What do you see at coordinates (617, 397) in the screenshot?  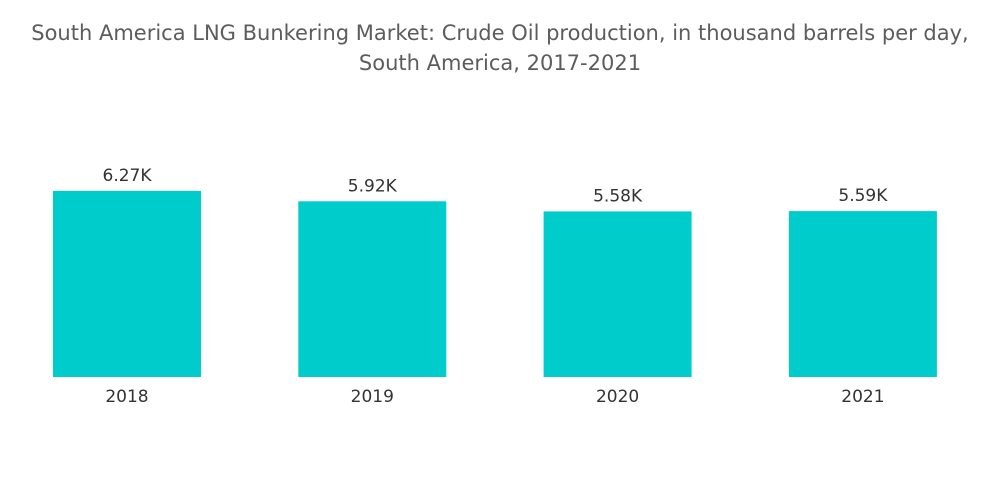 I see `x-tick-label-2020: 2020` at bounding box center [617, 397].